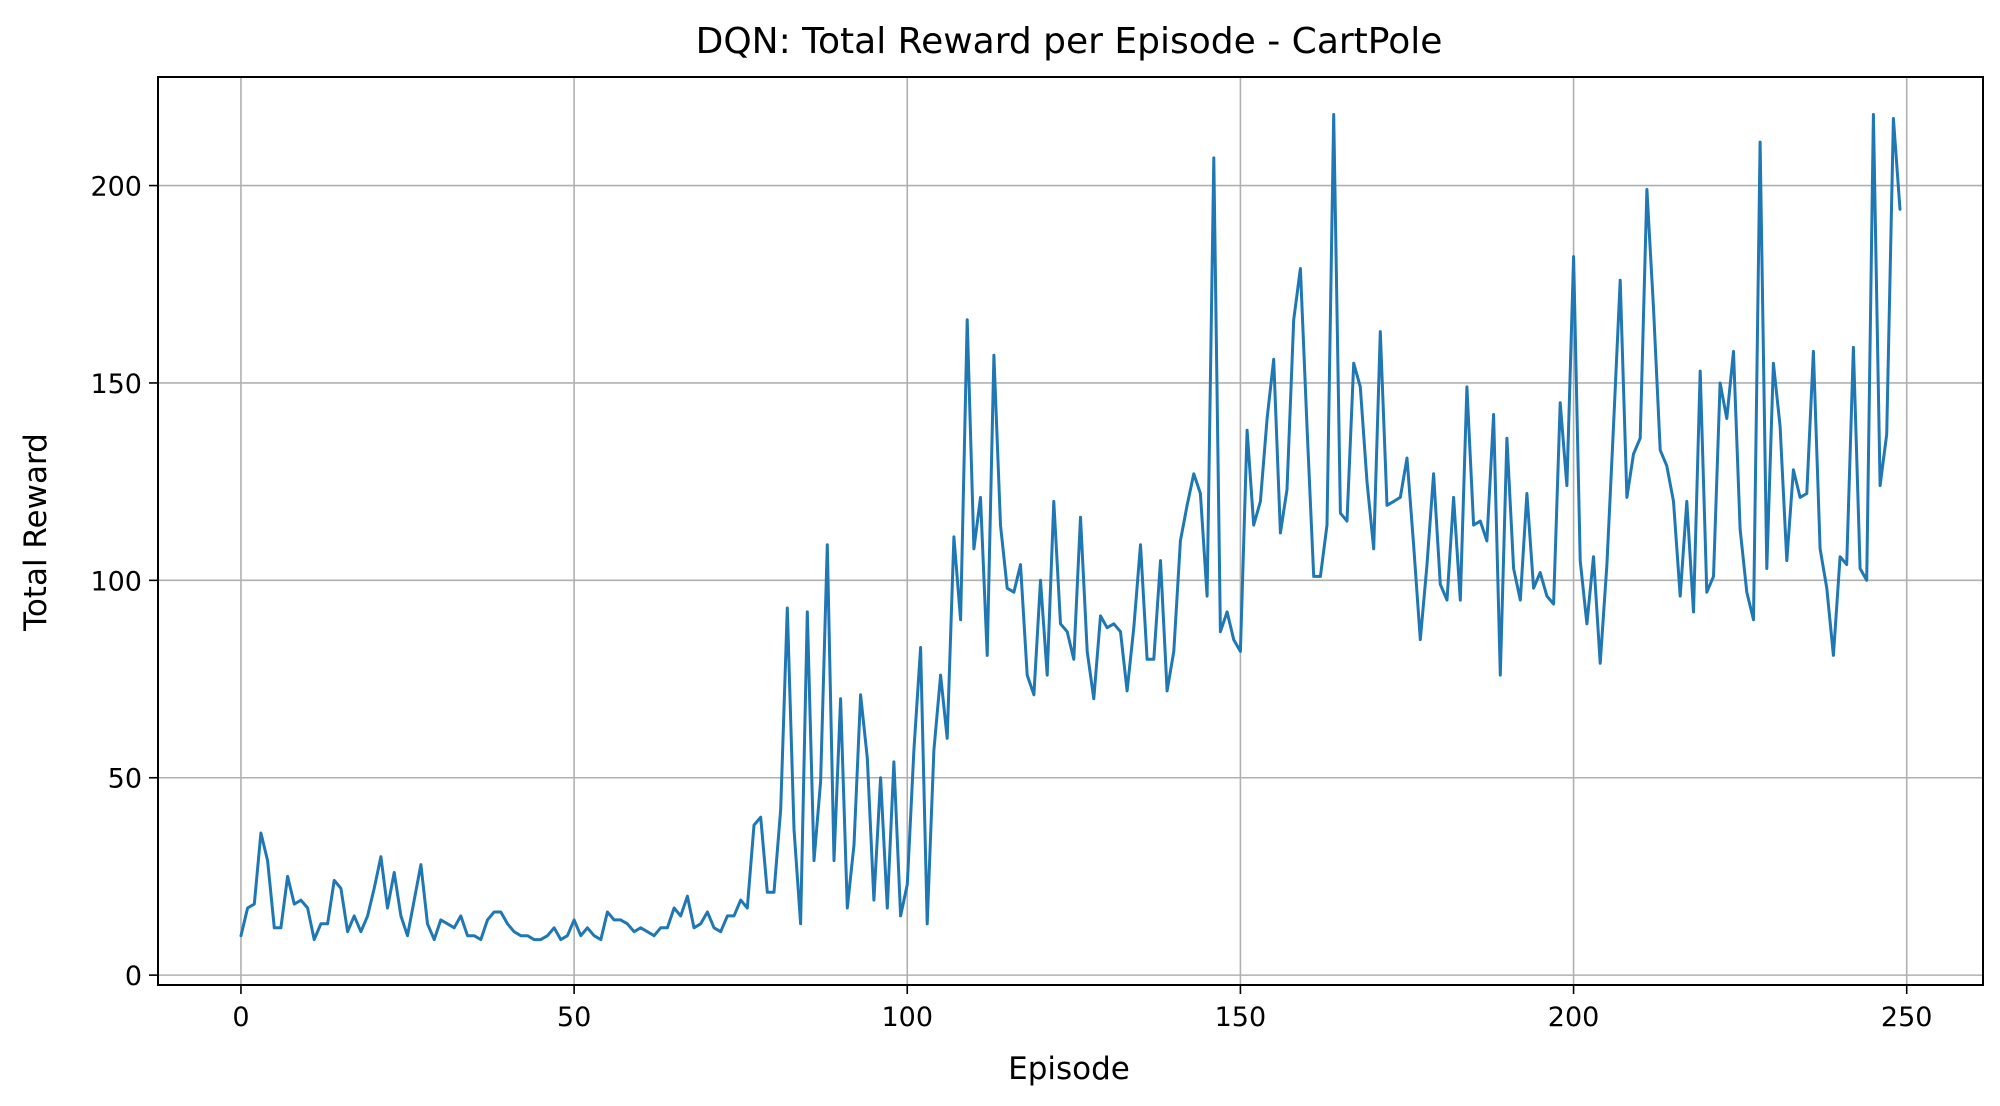 The height and width of the screenshot is (1106, 2000). What do you see at coordinates (125, 779) in the screenshot?
I see `y-tick-label: 50` at bounding box center [125, 779].